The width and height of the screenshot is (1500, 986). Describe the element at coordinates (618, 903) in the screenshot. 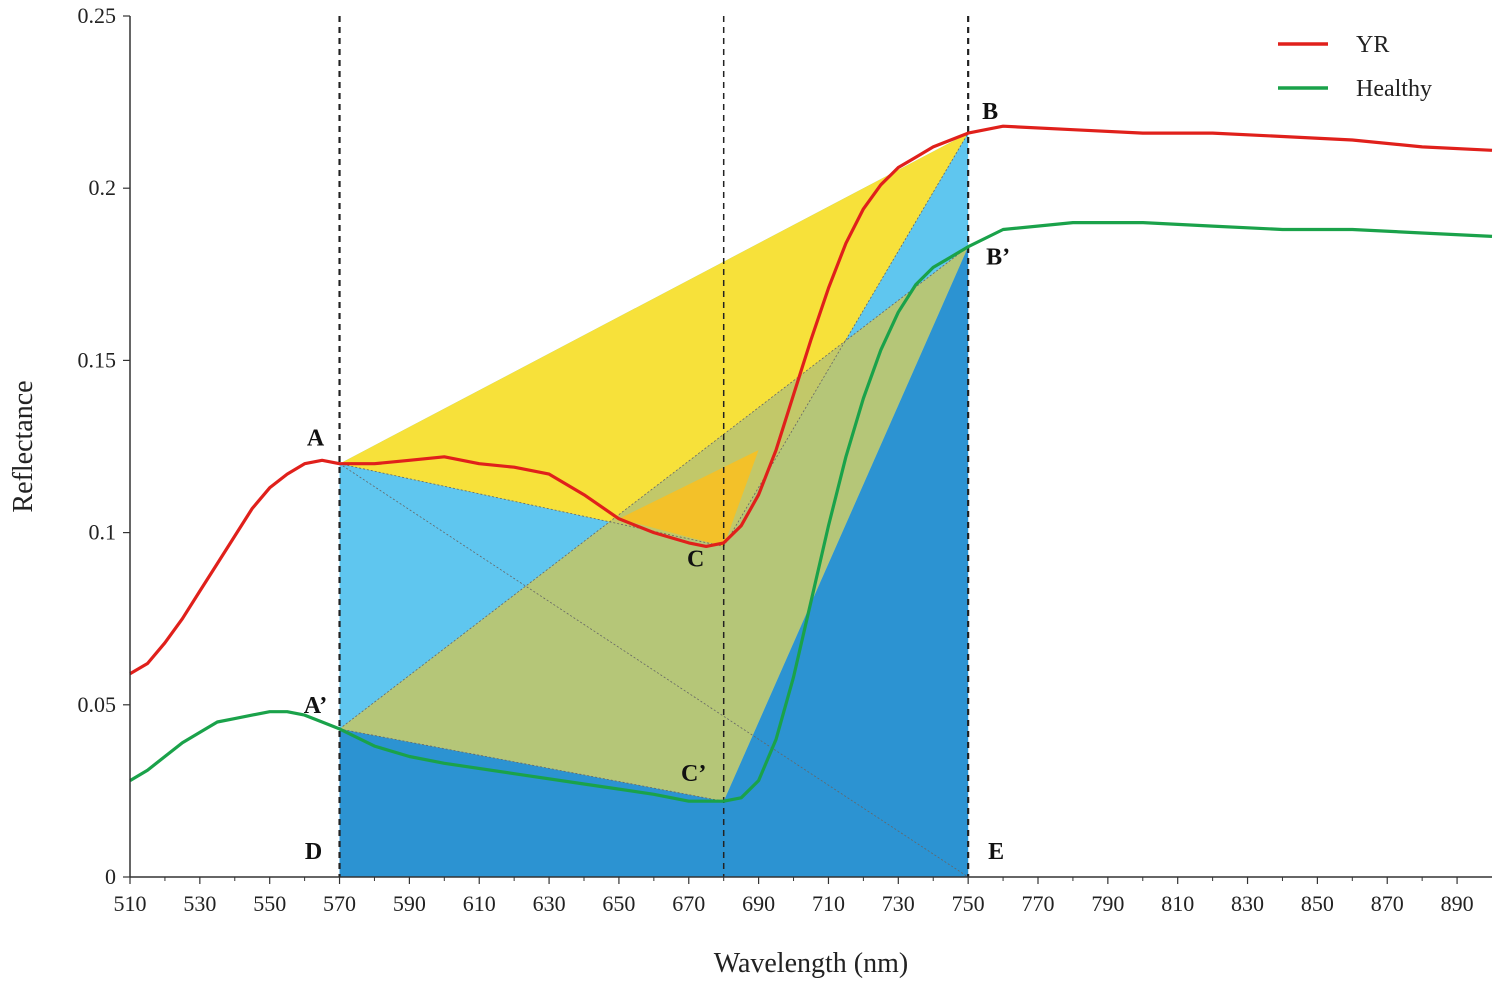

I see `x-tick-label: 650` at that location.